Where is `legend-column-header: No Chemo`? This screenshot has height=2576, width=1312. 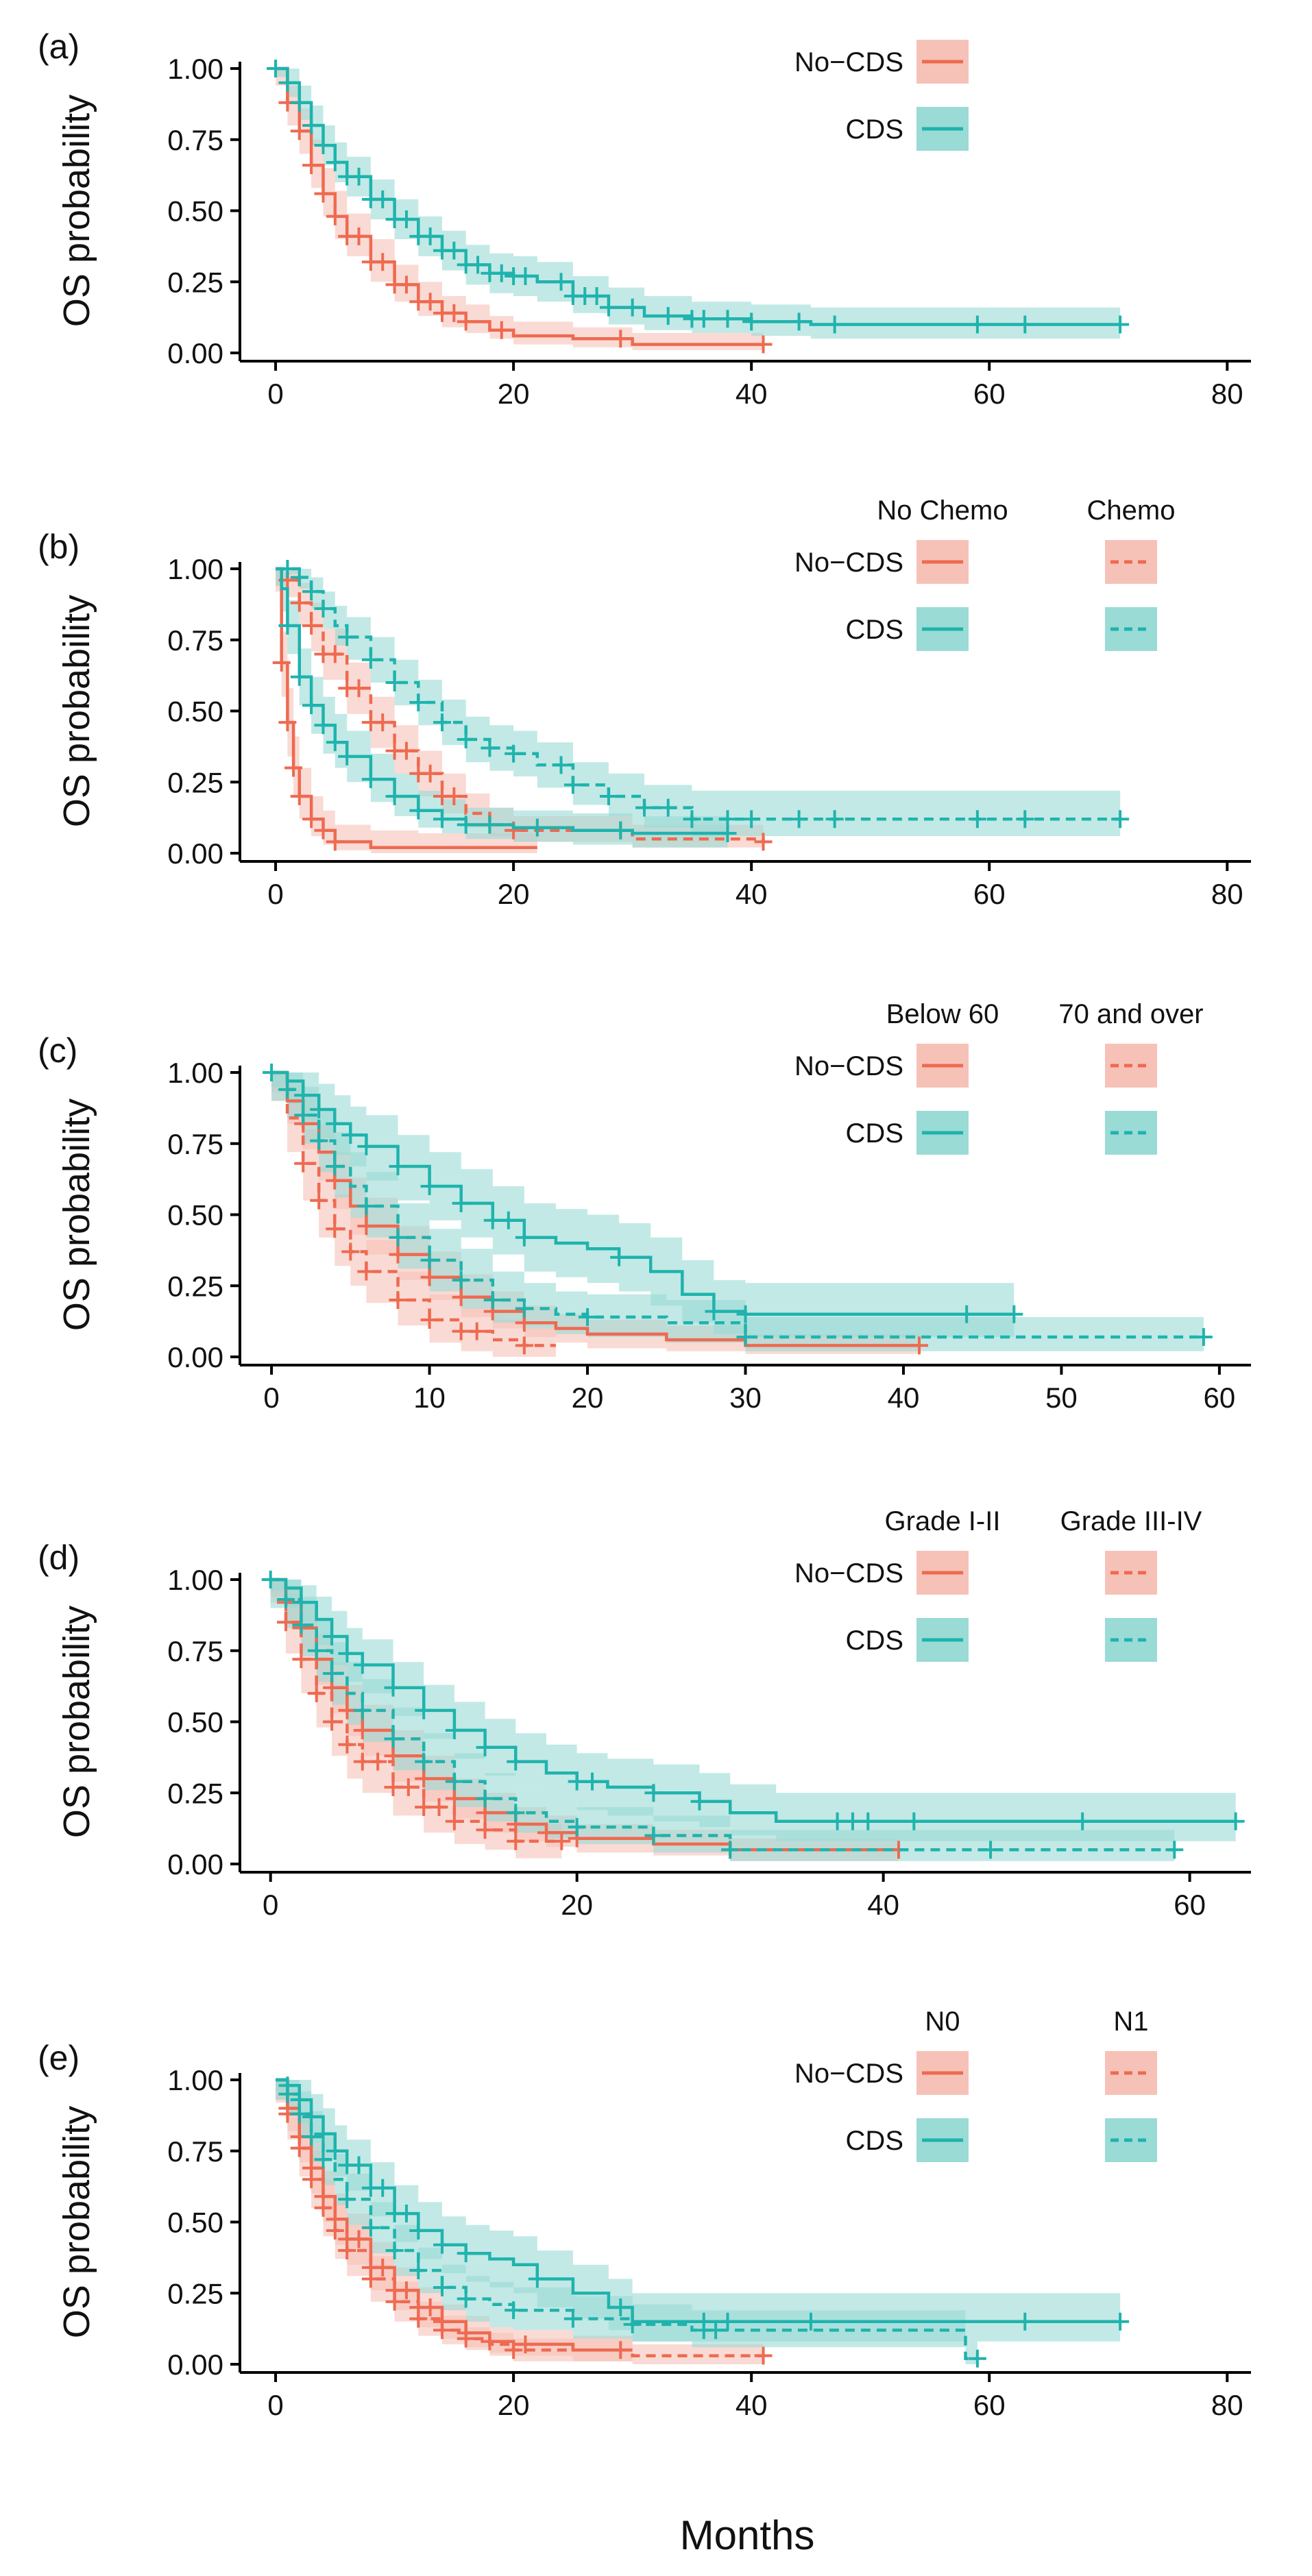 legend-column-header: No Chemo is located at coordinates (942, 511).